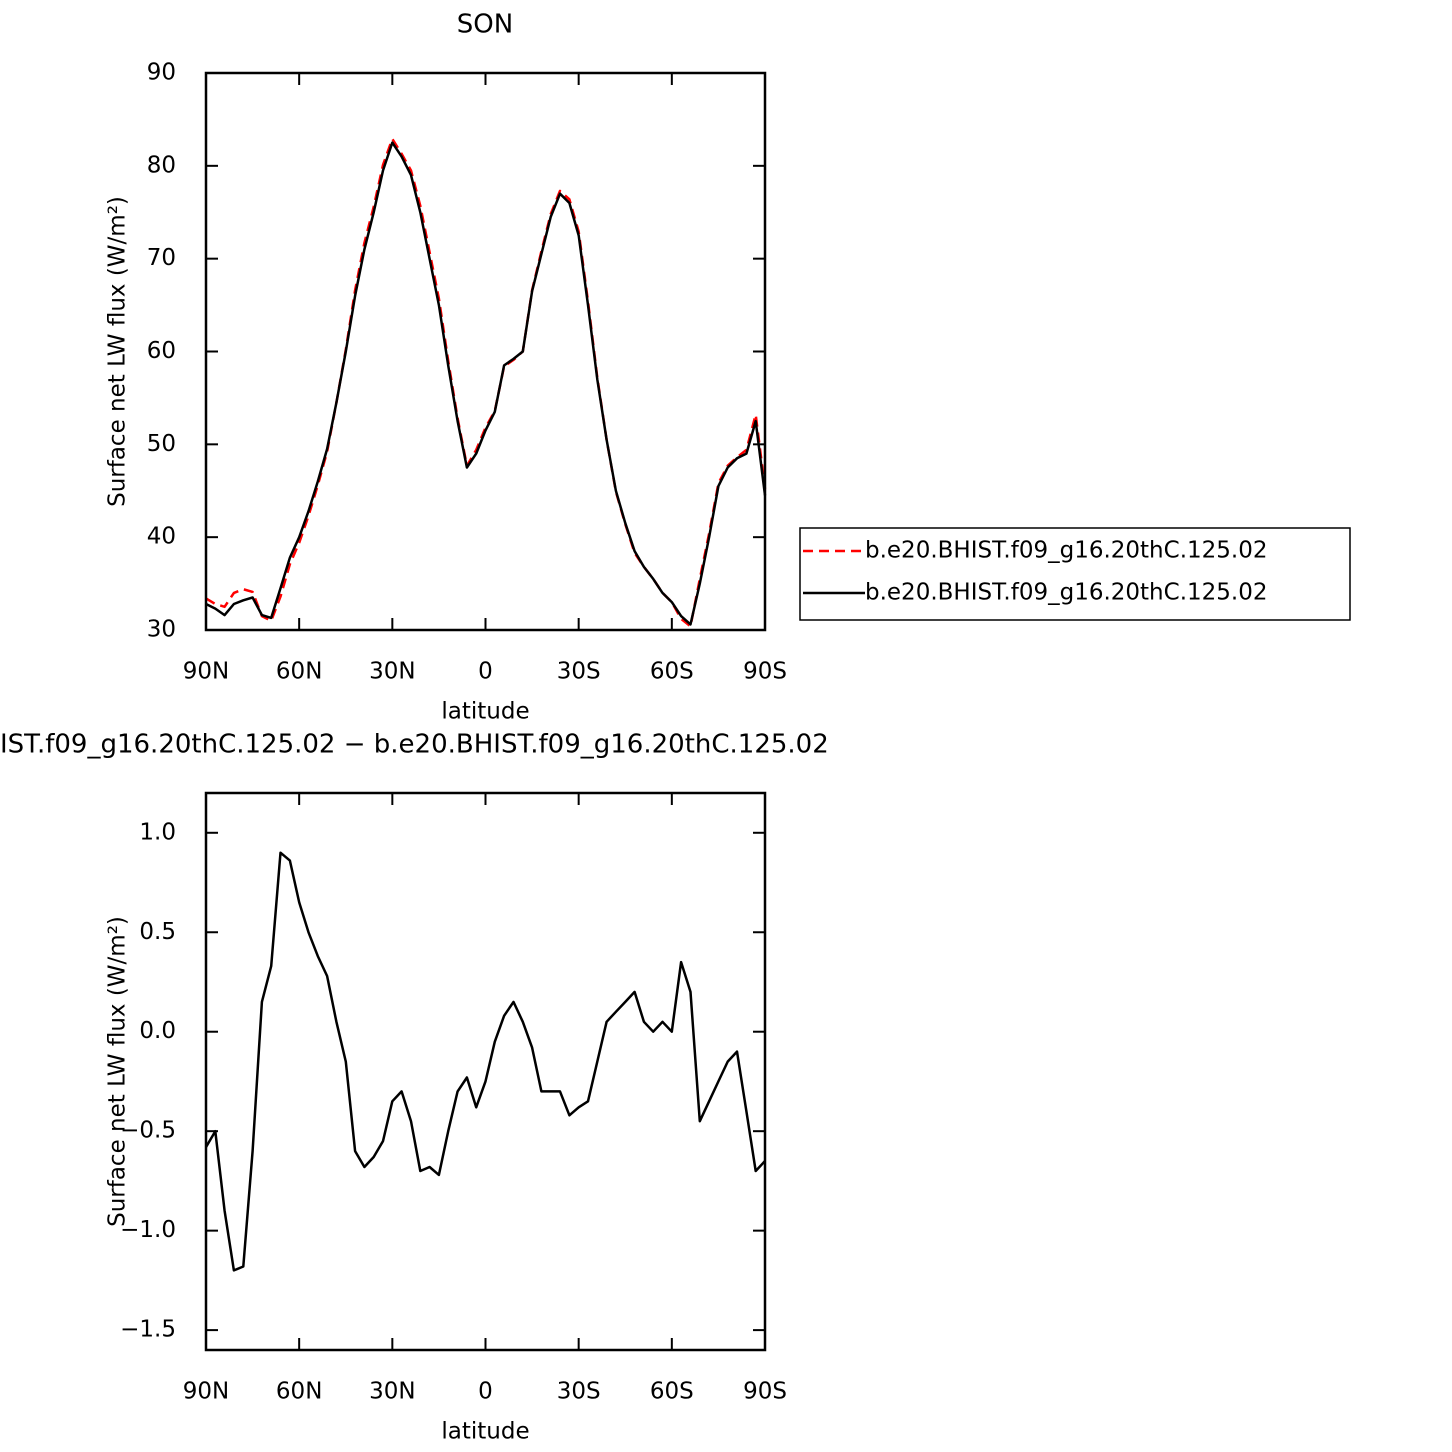  What do you see at coordinates (157, 1031) in the screenshot?
I see `y-tick-label: 0.0` at bounding box center [157, 1031].